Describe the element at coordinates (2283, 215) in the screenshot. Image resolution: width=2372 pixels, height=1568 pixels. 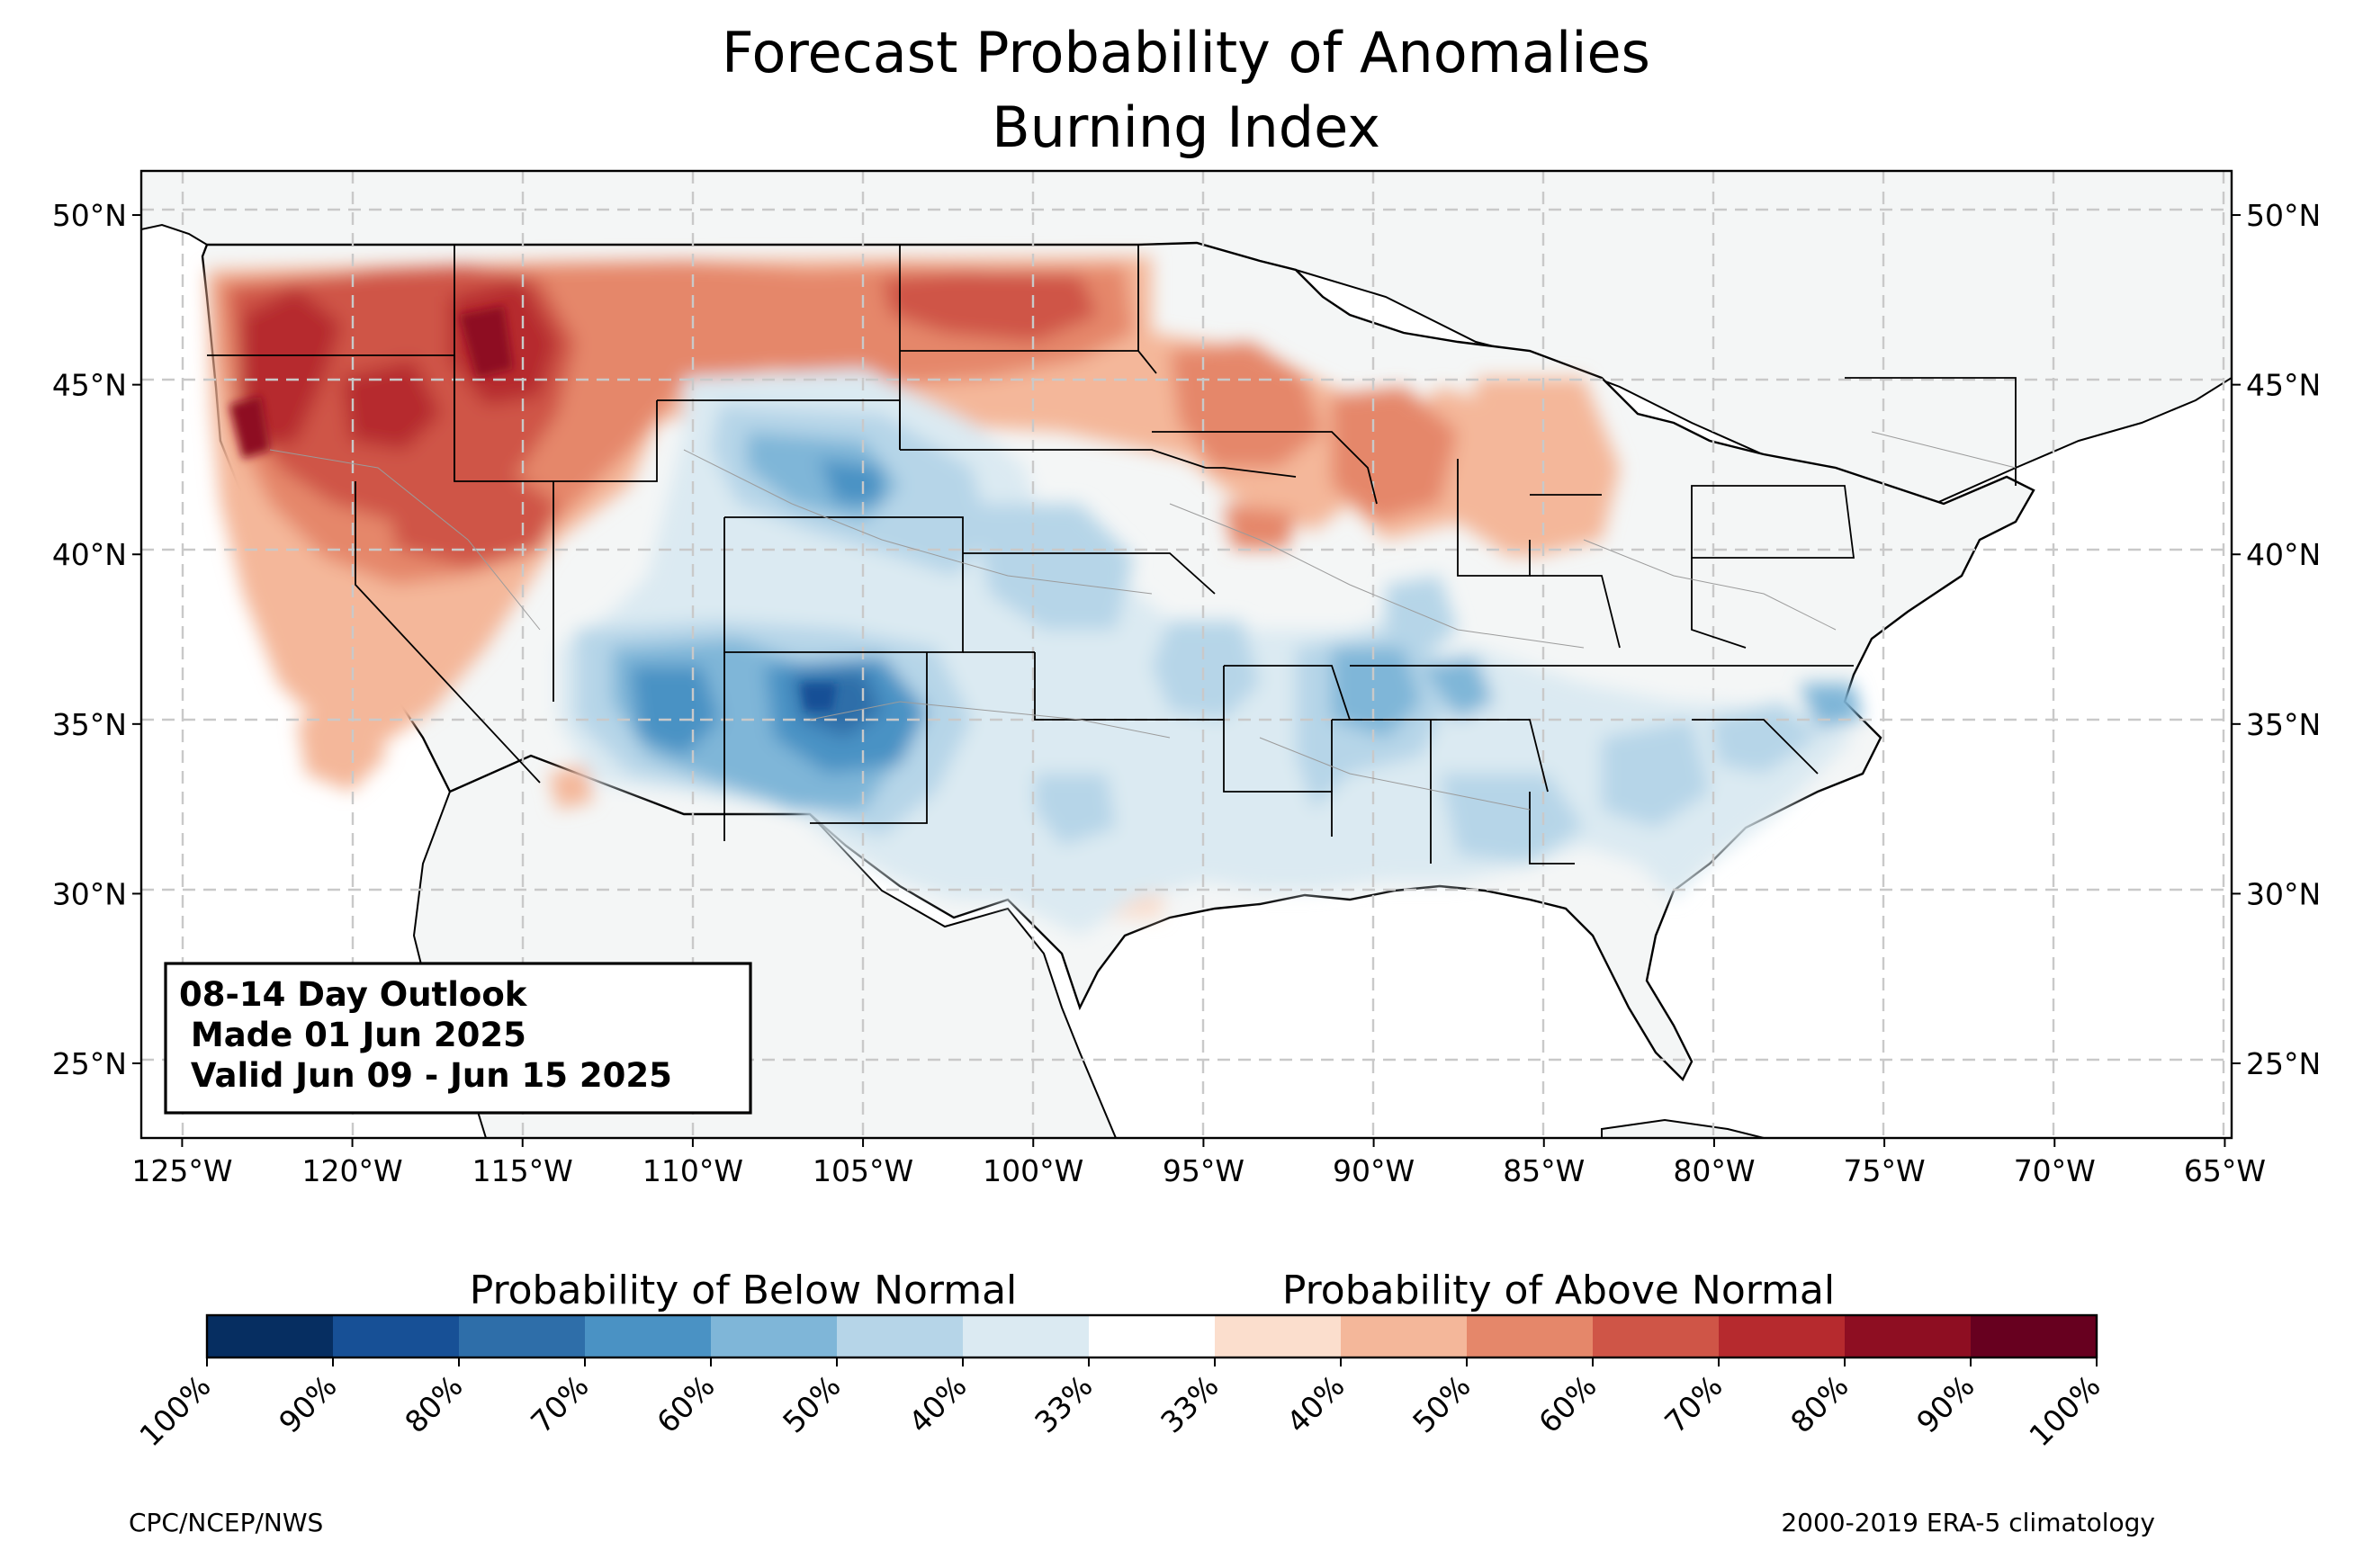
I see `lat-tick-label-right-50n: 50°N` at that location.